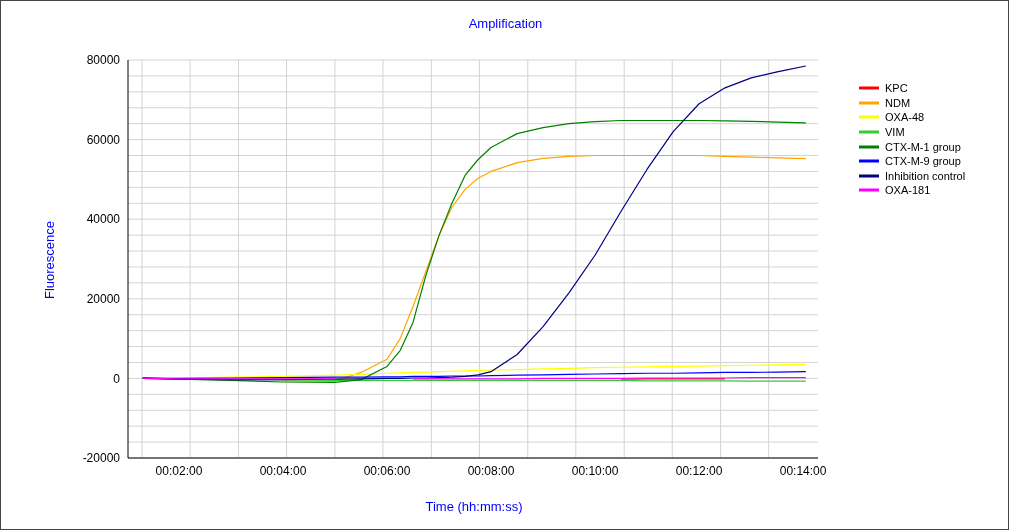 The height and width of the screenshot is (530, 1009). I want to click on x-tick-label: 00:12:00, so click(699, 470).